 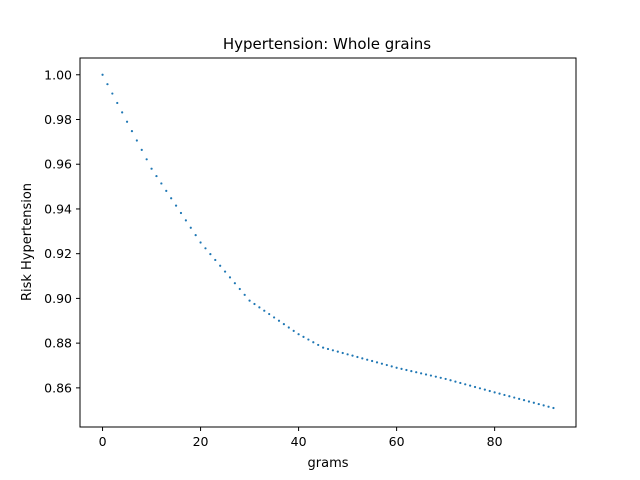 I want to click on y-tick-label: 0.88, so click(x=58, y=343).